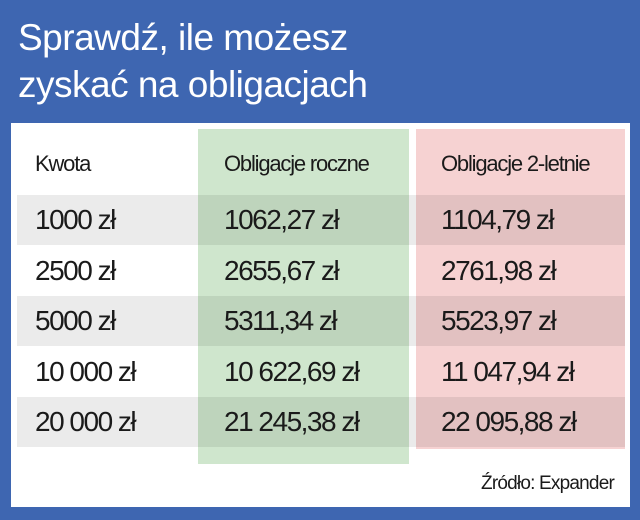 The image size is (640, 520). Describe the element at coordinates (86, 371) in the screenshot. I see `table-cell: 10 000 zł` at that location.